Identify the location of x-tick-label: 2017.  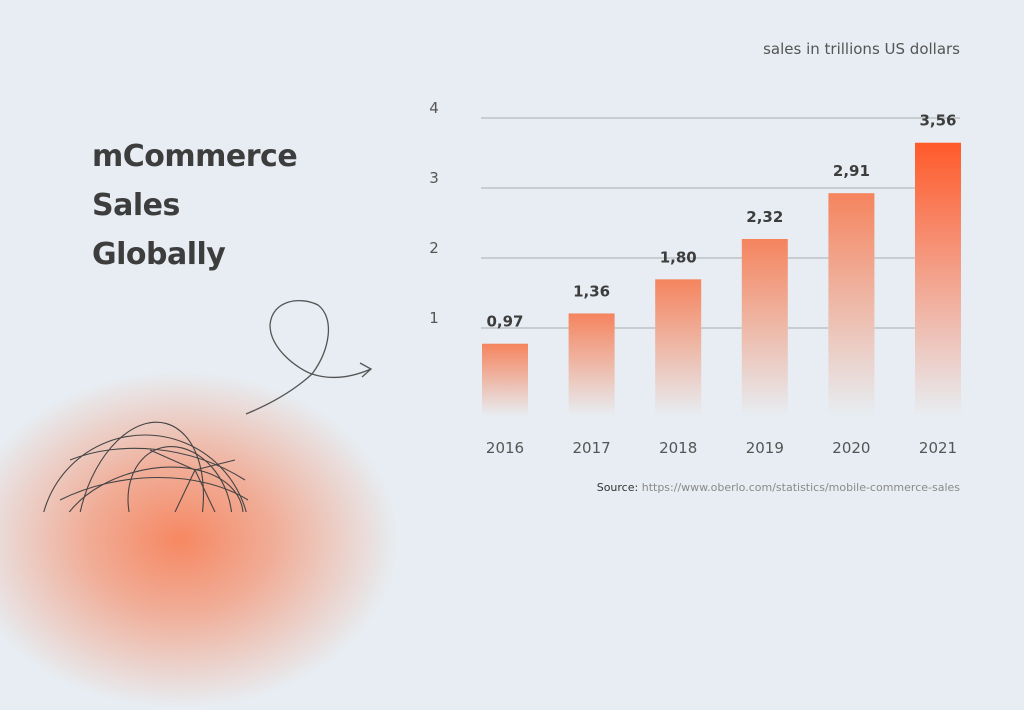
(592, 448).